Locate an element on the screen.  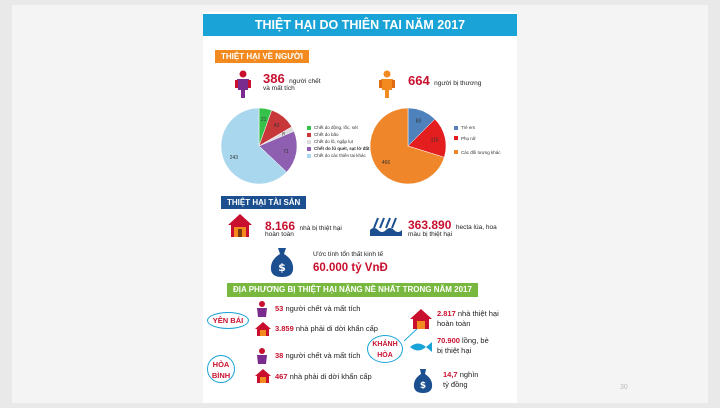
pie-value-label: 243 is located at coordinates (234, 158).